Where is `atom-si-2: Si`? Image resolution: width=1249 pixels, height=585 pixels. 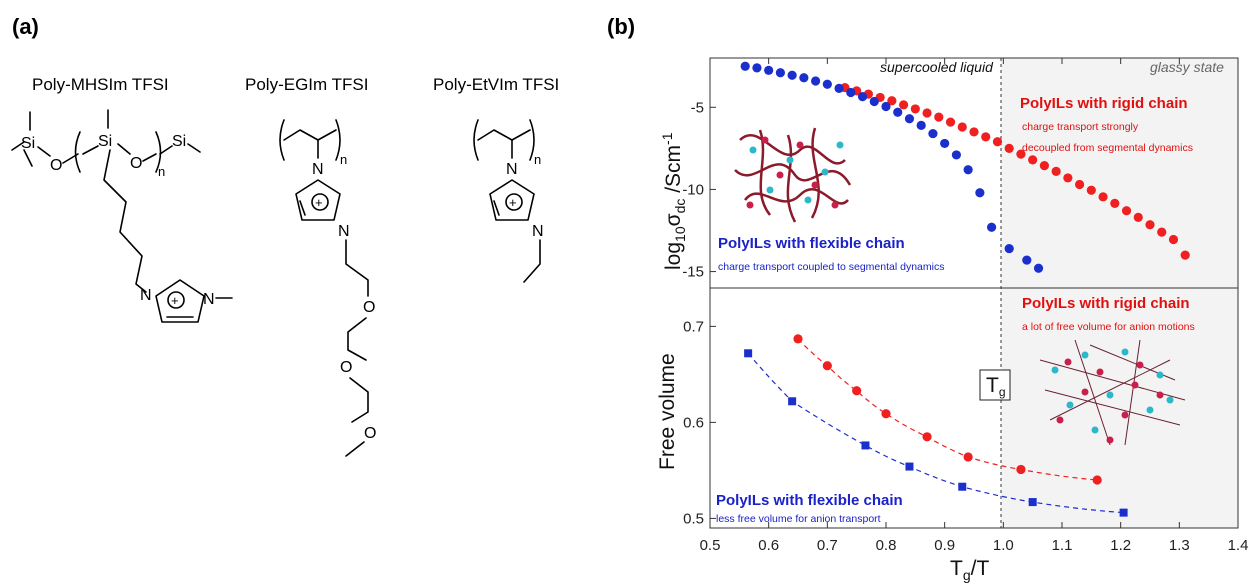
atom-si-2: Si is located at coordinates (105, 141).